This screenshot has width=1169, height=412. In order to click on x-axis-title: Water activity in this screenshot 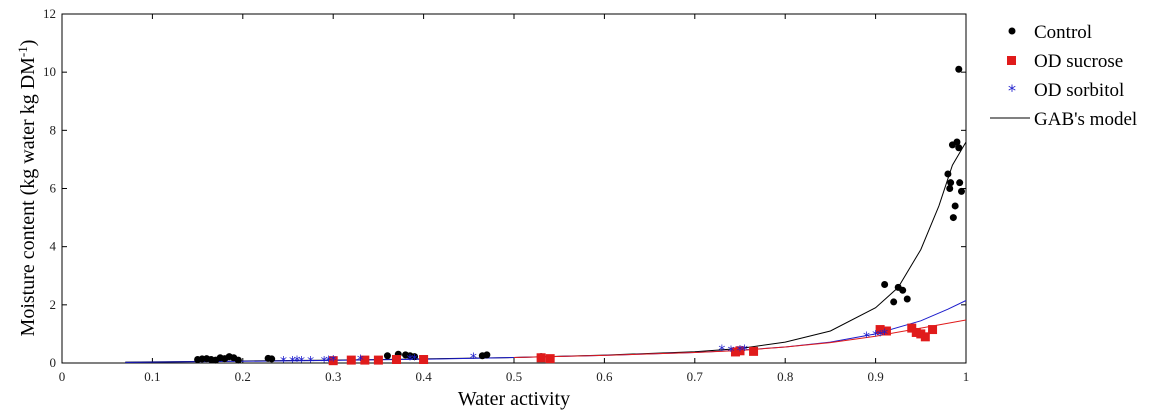, I will do `click(514, 399)`.